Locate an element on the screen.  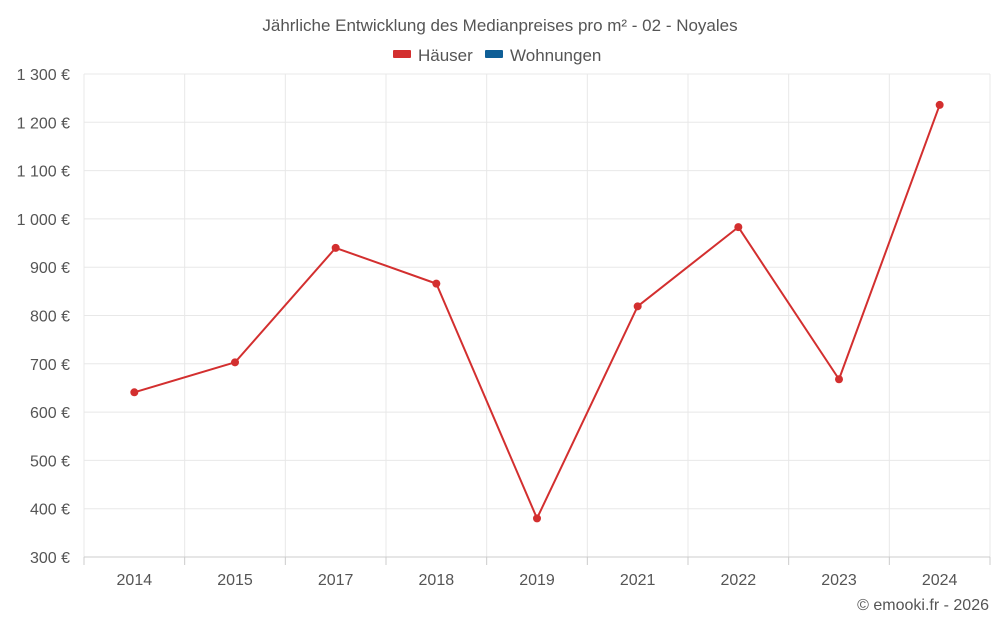
legend-item-apartments: Wohnungen is located at coordinates (543, 55).